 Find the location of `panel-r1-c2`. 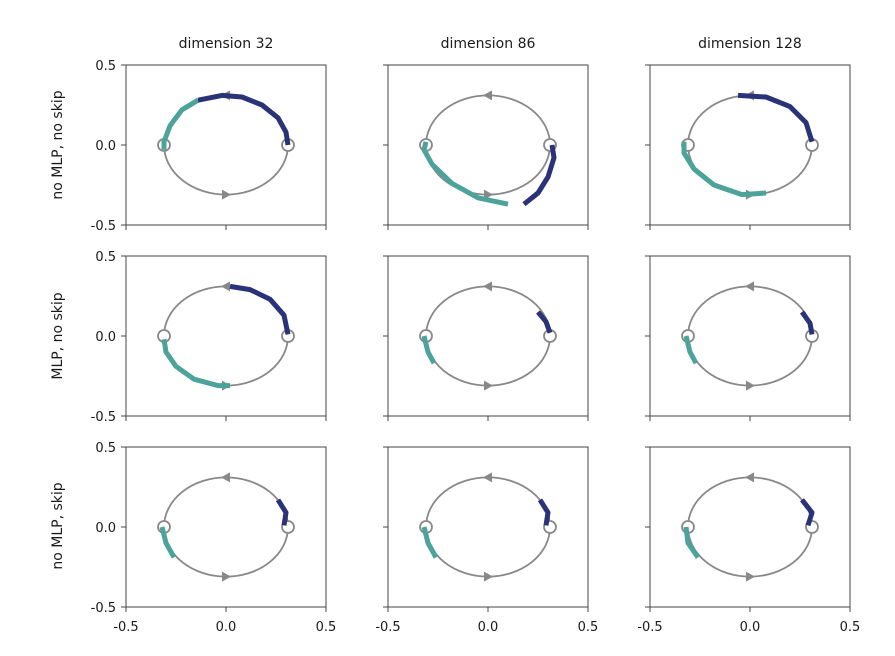

panel-r1-c2 is located at coordinates (748, 338).